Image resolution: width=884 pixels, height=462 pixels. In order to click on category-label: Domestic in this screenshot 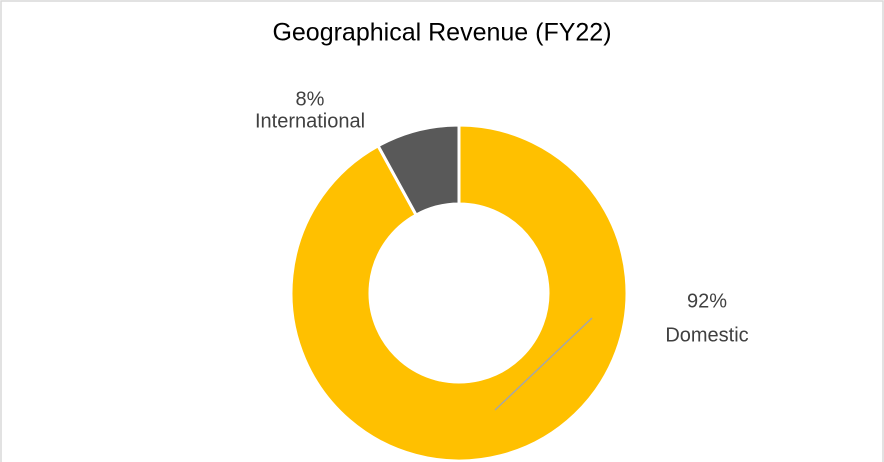, I will do `click(706, 335)`.